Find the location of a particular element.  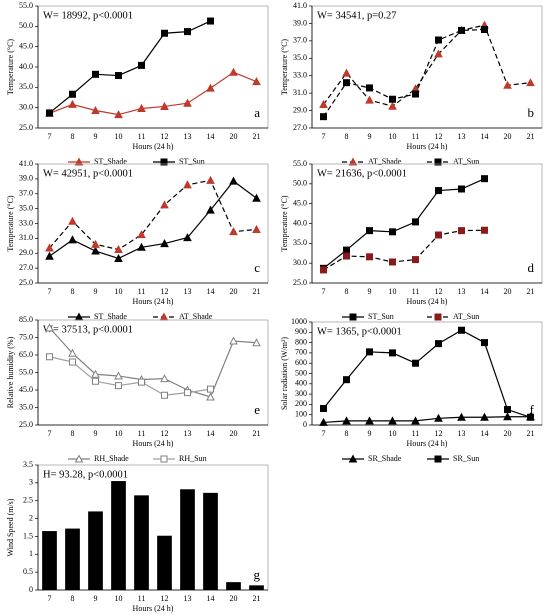

legend-label: ST_Sun is located at coordinates (192, 161).